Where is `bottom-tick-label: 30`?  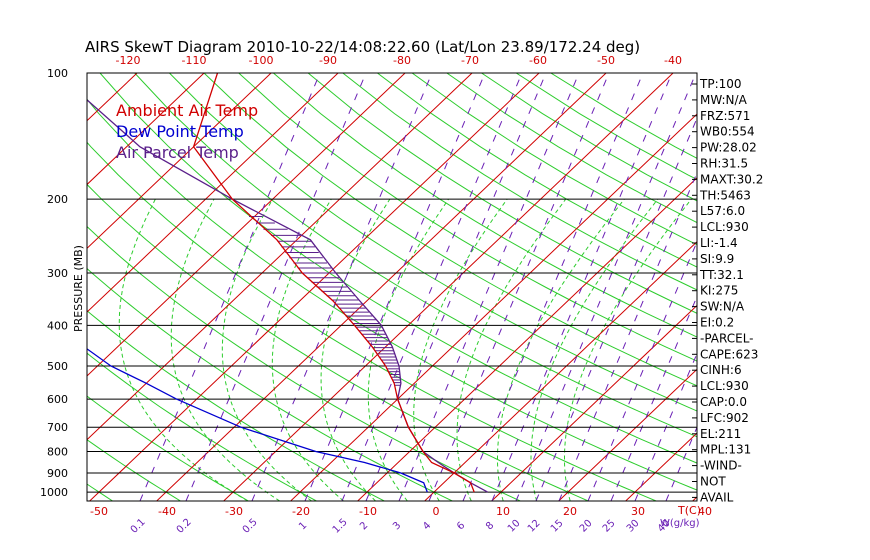 bottom-tick-label: 30 is located at coordinates (638, 511).